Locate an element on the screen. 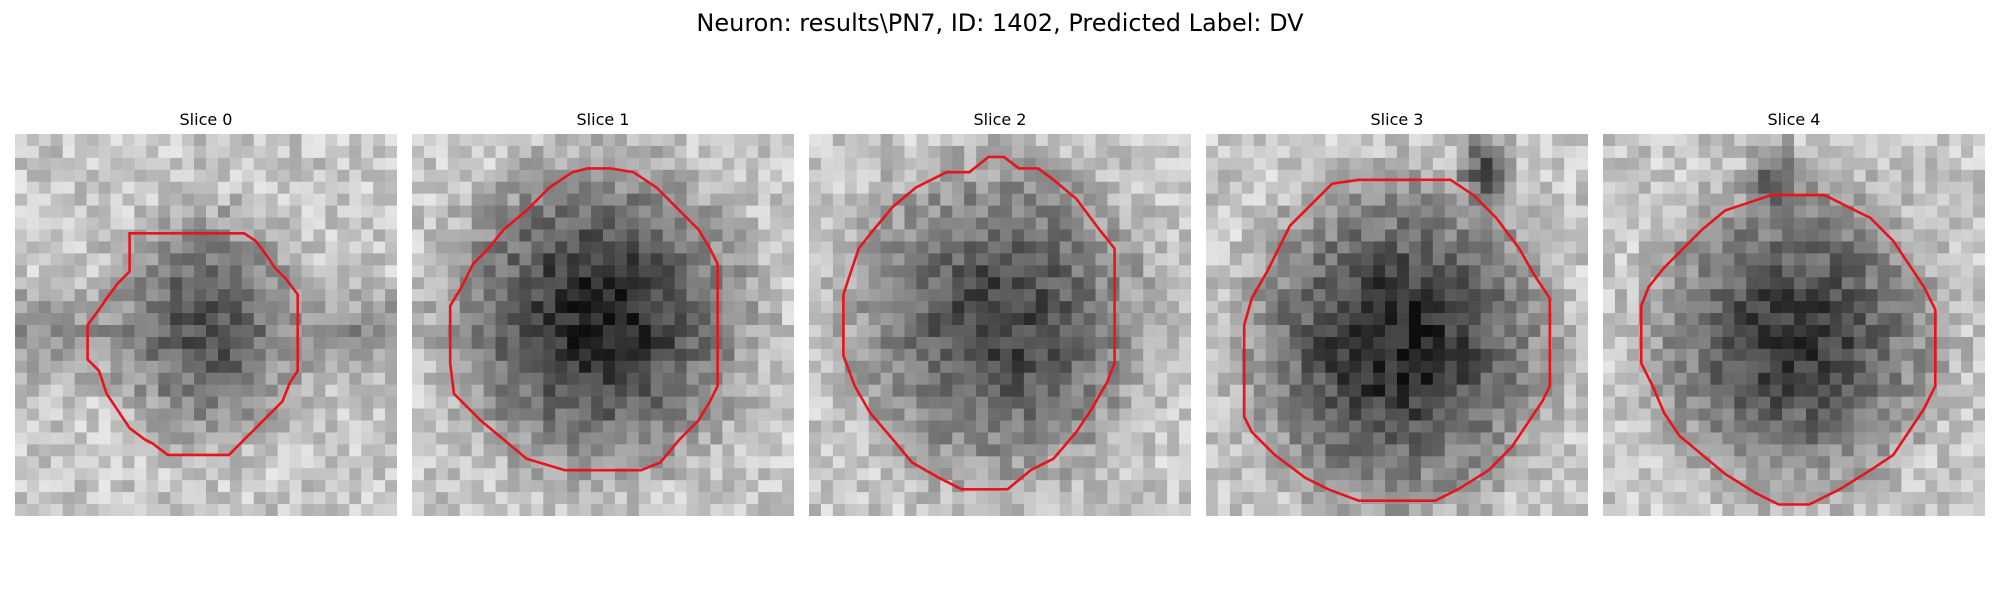 This screenshot has height=600, width=2000. slice-title: Slice 3 is located at coordinates (1397, 119).